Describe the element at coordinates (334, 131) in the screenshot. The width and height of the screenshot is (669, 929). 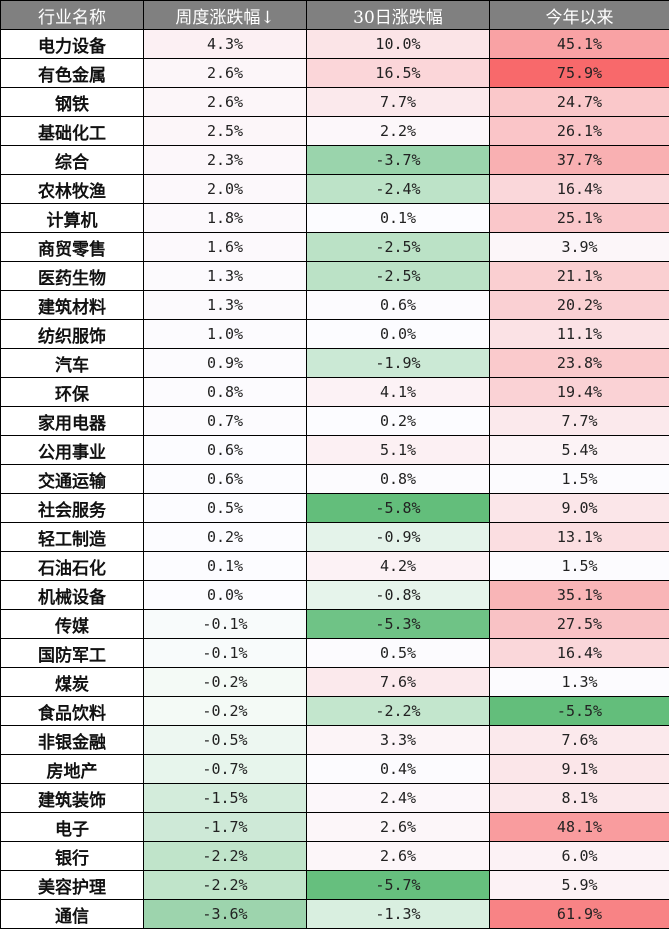
I see `table-row: 基础化工 2.5% 2.2% 26.1%` at that location.